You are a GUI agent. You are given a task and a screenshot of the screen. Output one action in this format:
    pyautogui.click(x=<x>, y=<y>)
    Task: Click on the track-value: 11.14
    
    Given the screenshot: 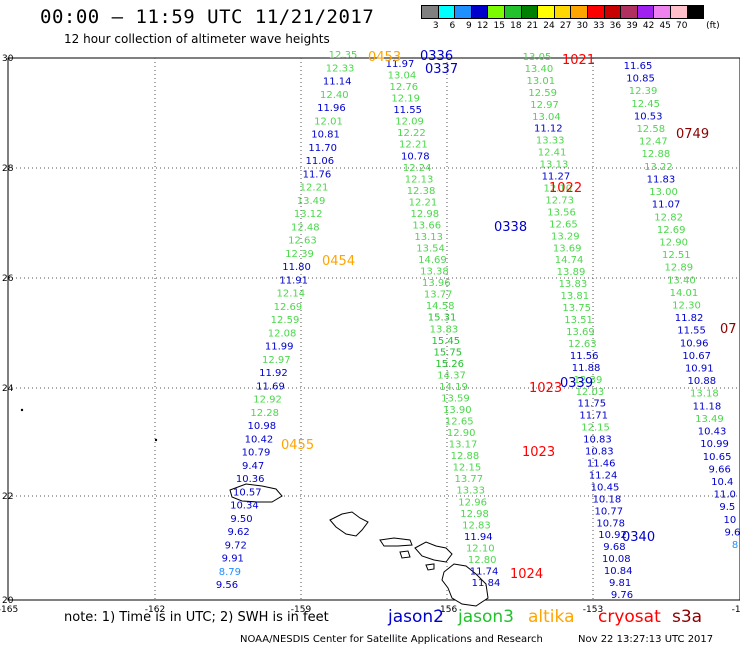 What is the action you would take?
    pyautogui.click(x=337, y=82)
    